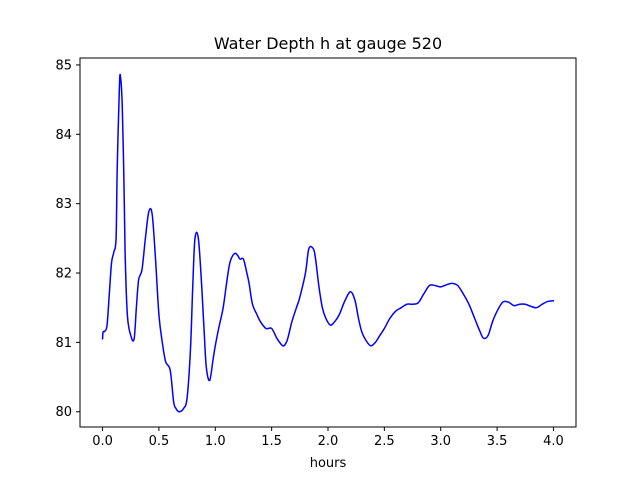 The width and height of the screenshot is (640, 480). Describe the element at coordinates (553, 441) in the screenshot. I see `x-tick-label: 4.0` at that location.